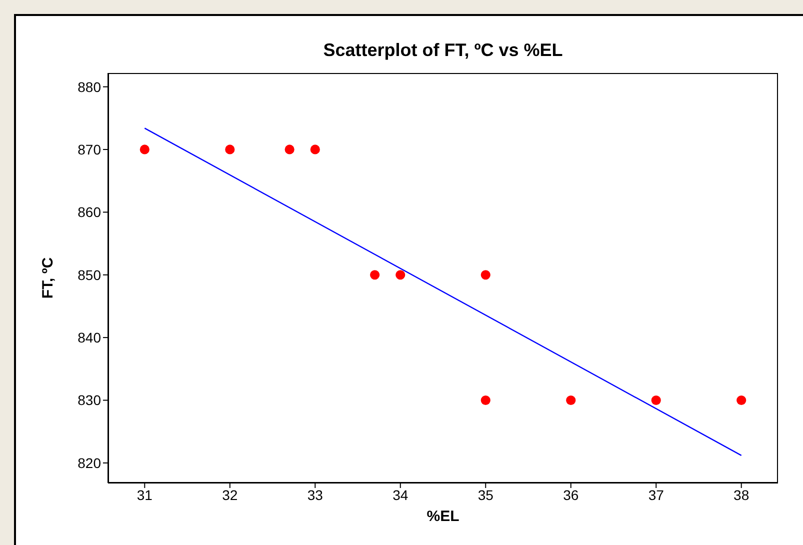  I want to click on chart-title: Scatterplot of FT, ºC vs %EL, so click(443, 50).